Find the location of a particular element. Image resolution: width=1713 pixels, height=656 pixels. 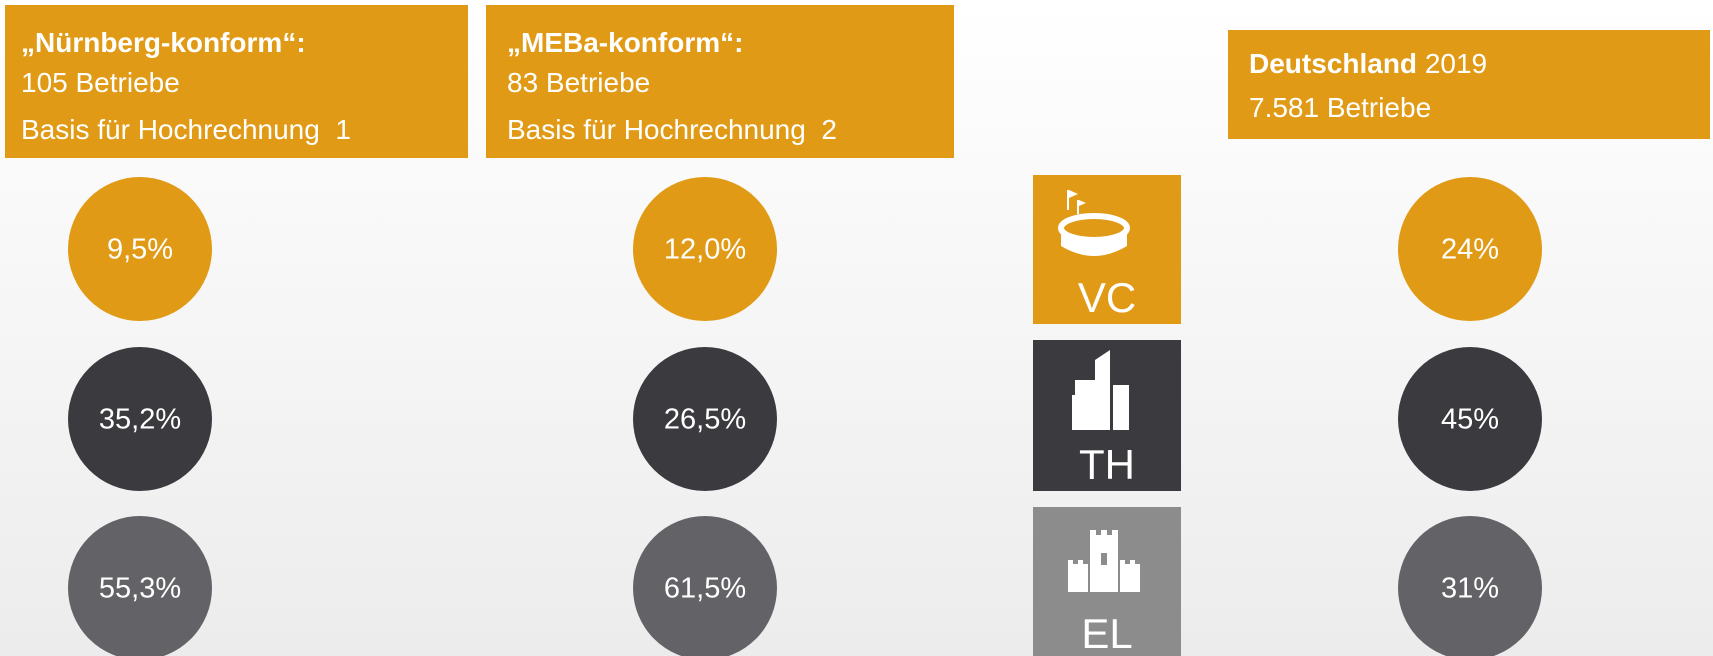

circle-value: 61,5% is located at coordinates (705, 589).